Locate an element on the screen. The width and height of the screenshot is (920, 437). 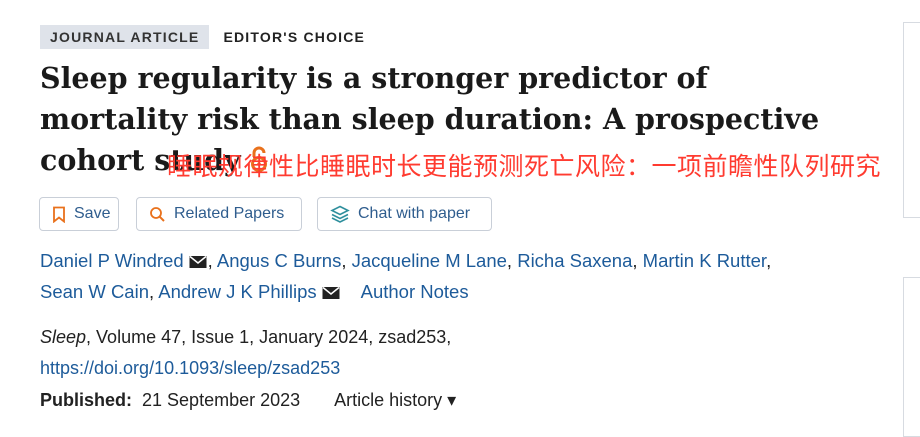
related-papers-button: Related Papers is located at coordinates (219, 214).